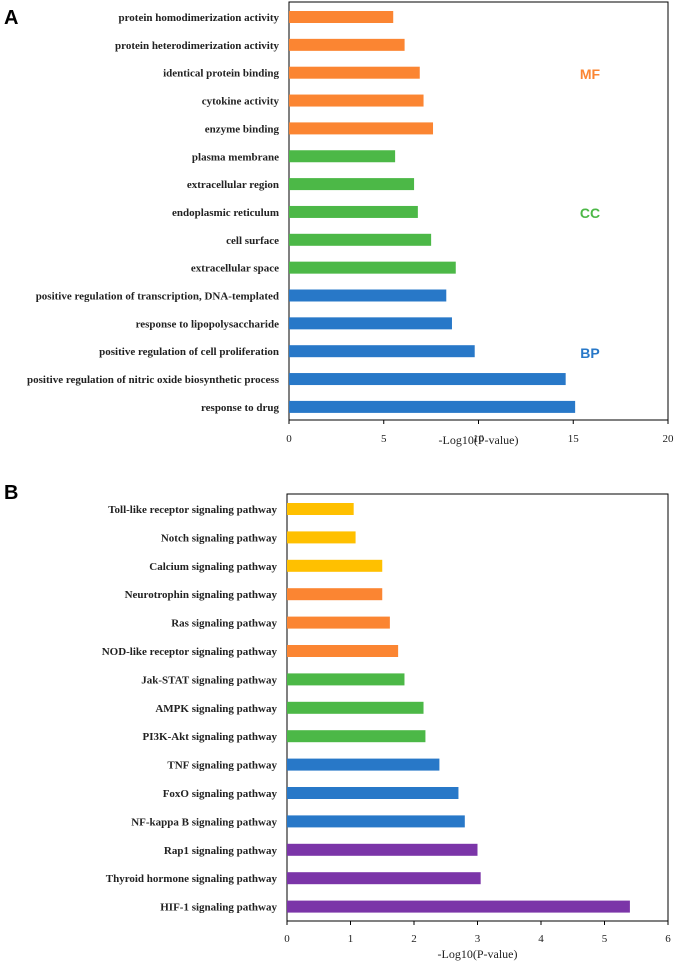 The height and width of the screenshot is (968, 678). What do you see at coordinates (209, 680) in the screenshot?
I see `category-label: Jak-STAT signaling pathway` at bounding box center [209, 680].